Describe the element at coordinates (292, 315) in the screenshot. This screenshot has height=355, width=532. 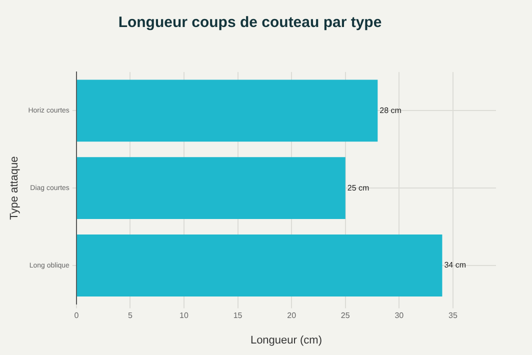
I see `x-tick-label: 20` at that location.